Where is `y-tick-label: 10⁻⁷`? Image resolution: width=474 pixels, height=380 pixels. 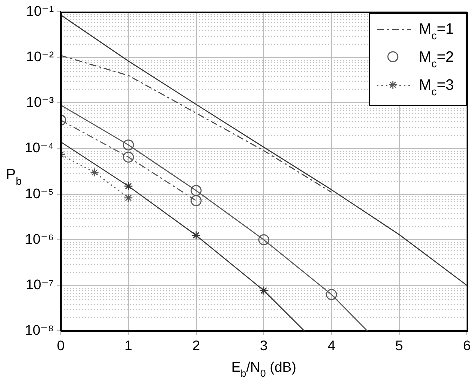 y-tick-label: 10⁻⁷ is located at coordinates (40, 284).